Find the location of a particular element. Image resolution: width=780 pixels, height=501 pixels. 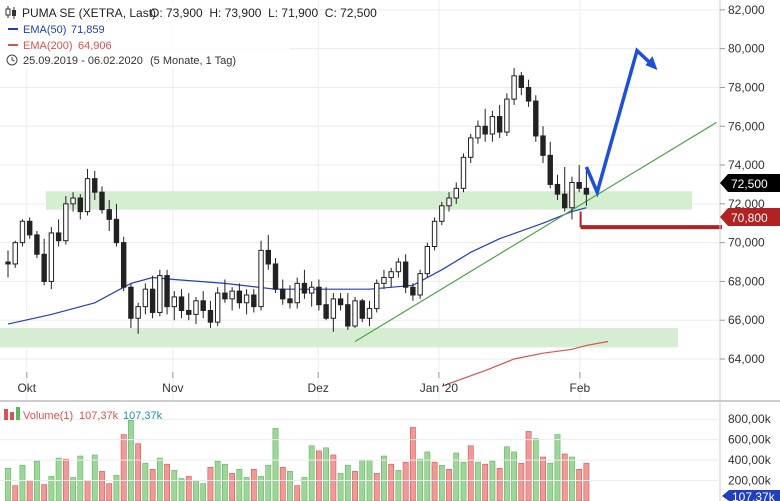

price-tick-label: 68,000 is located at coordinates (746, 281).